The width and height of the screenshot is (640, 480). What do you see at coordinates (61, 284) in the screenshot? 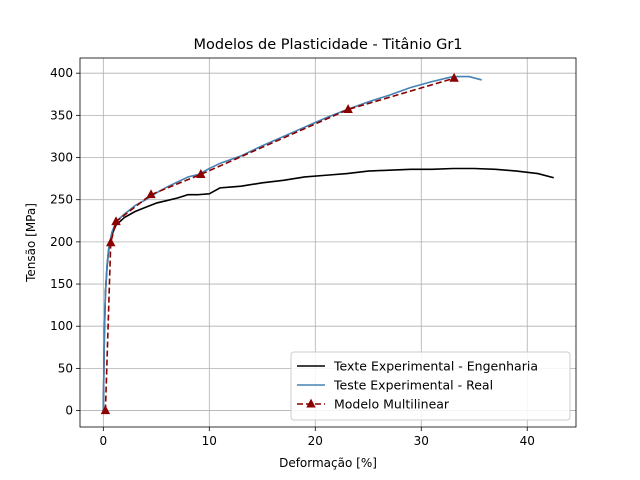
I see `y-tick-label: 150` at bounding box center [61, 284].